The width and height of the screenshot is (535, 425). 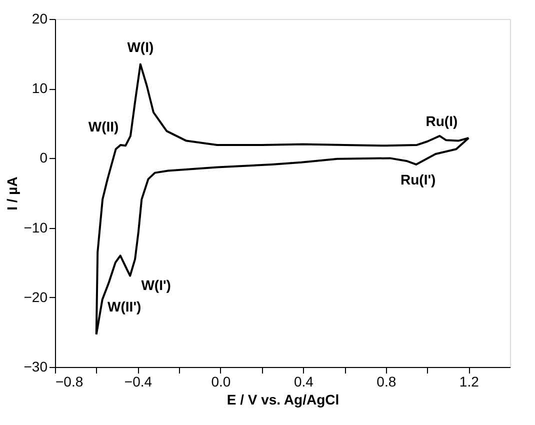 What do you see at coordinates (125, 306) in the screenshot?
I see `annotation: W(II')` at bounding box center [125, 306].